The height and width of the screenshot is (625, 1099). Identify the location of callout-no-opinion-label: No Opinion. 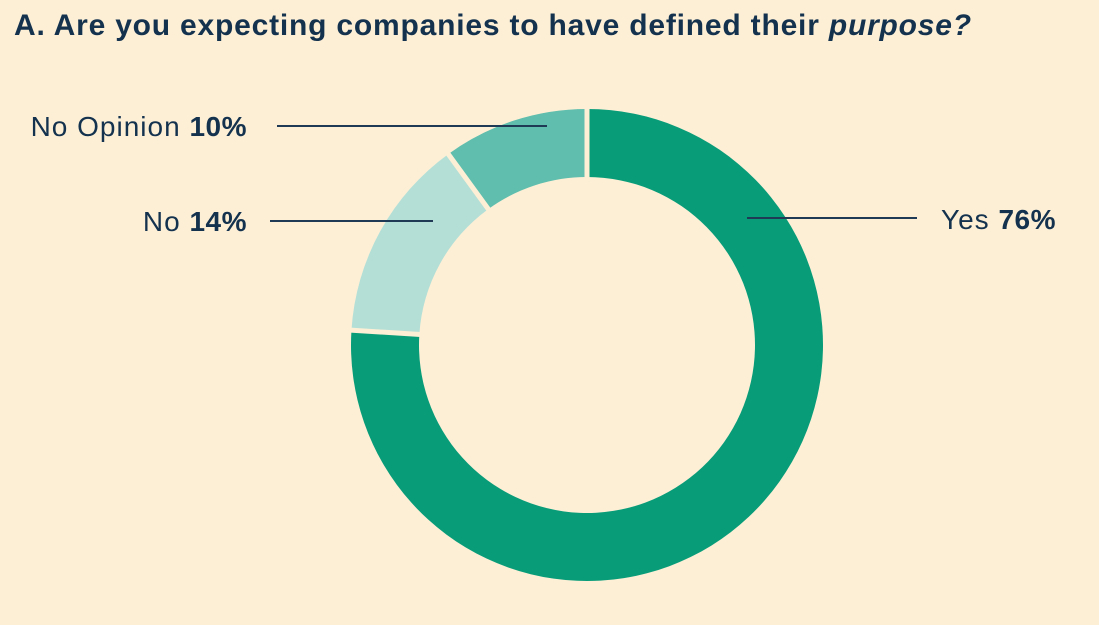
(105, 126).